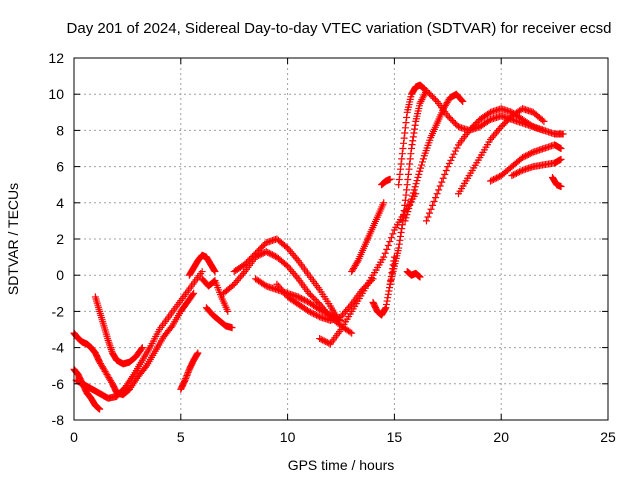 This screenshot has width=640, height=480. What do you see at coordinates (13, 239) in the screenshot?
I see `y-axis-label: SDTVAR / TECUs` at bounding box center [13, 239].